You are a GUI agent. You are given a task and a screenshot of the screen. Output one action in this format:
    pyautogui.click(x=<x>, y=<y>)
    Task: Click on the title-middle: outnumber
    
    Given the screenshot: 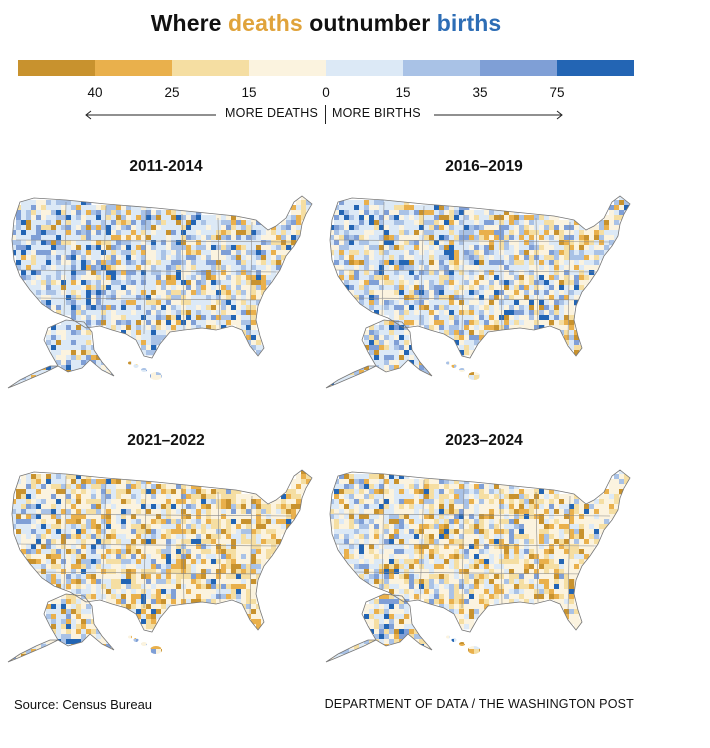 What is the action you would take?
    pyautogui.click(x=369, y=23)
    